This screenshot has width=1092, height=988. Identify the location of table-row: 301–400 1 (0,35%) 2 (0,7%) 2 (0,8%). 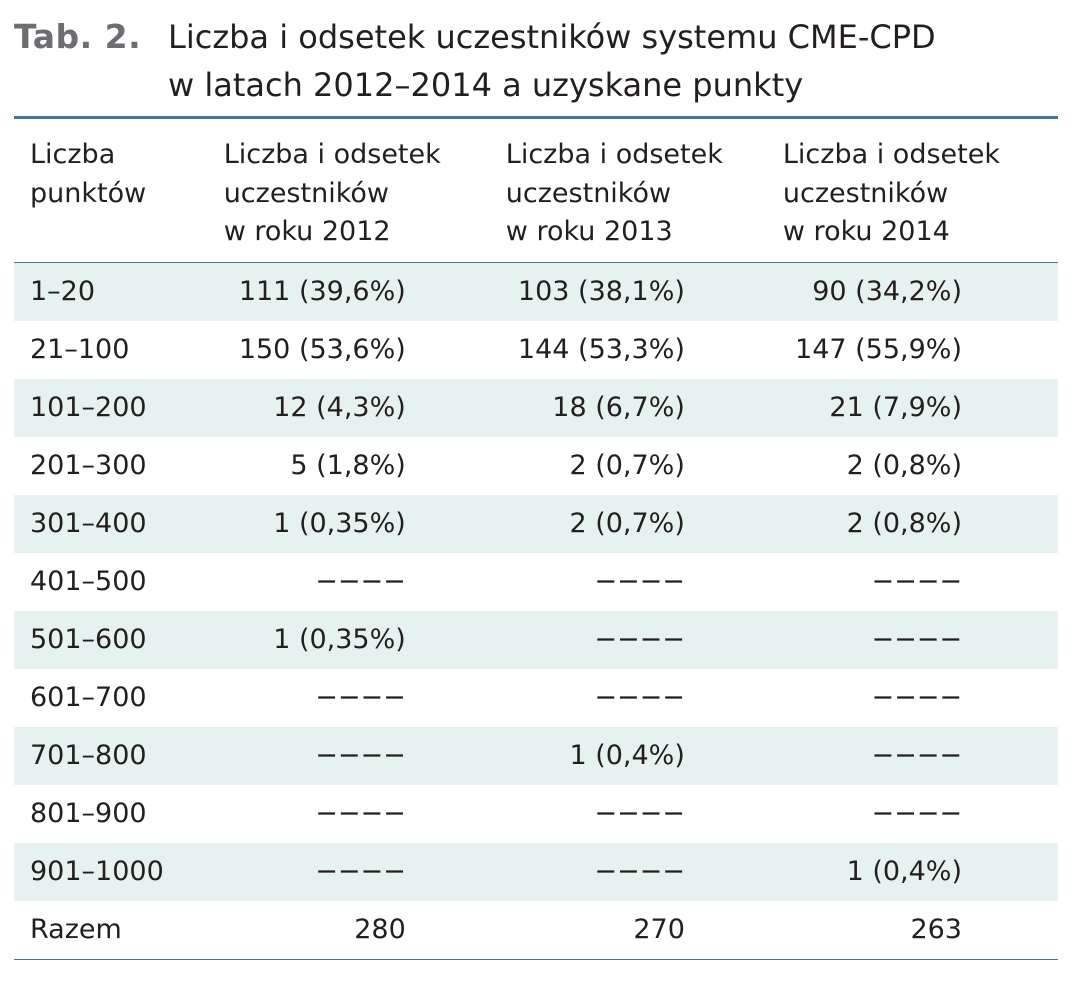
(536, 523).